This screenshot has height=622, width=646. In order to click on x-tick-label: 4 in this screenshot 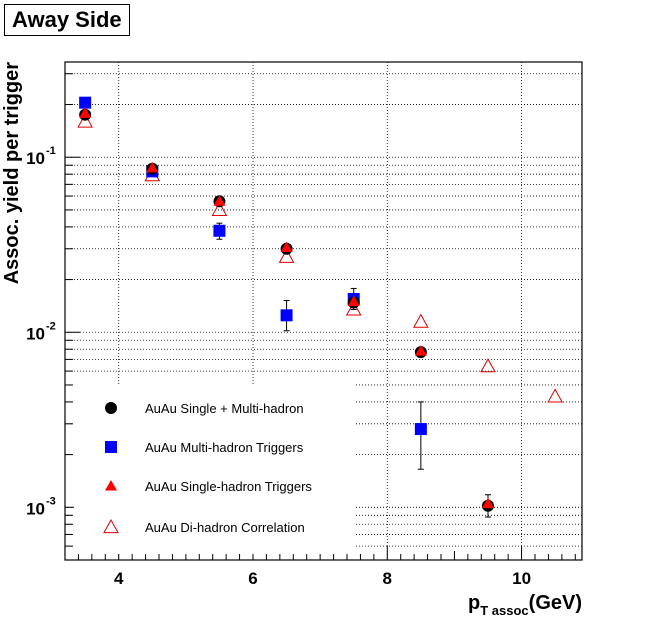, I will do `click(119, 578)`.